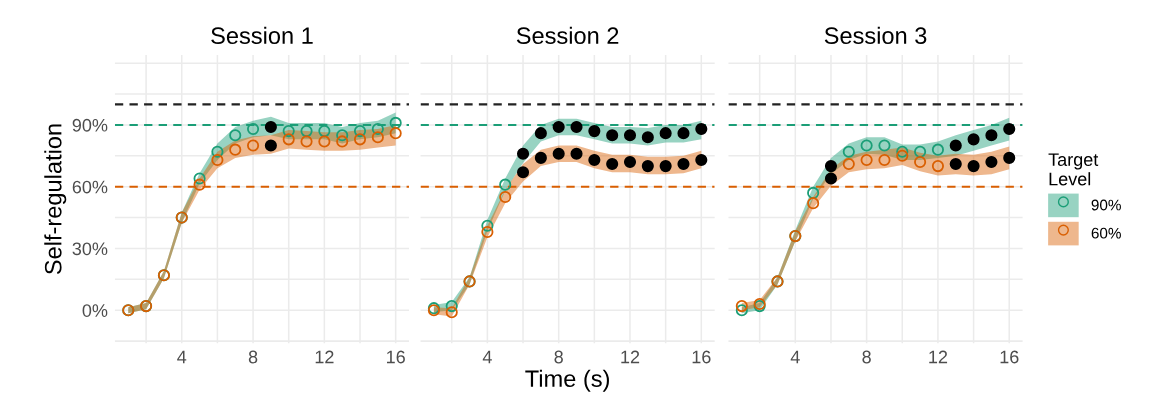 The image size is (1149, 410). I want to click on legend-title: Target Level, so click(1073, 169).